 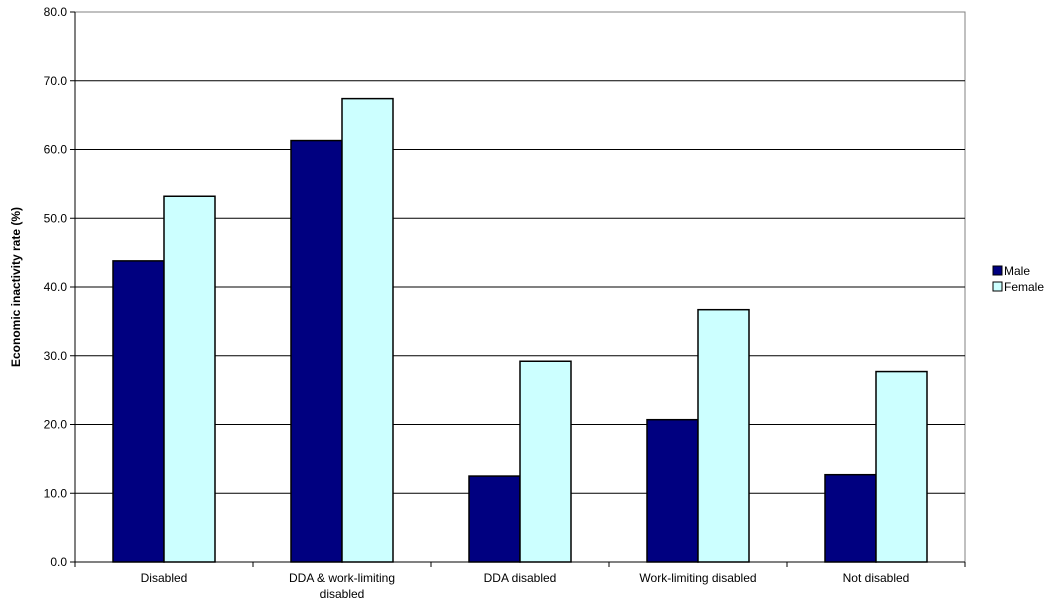 What do you see at coordinates (56, 150) in the screenshot?
I see `y-tick-label: 60.0` at bounding box center [56, 150].